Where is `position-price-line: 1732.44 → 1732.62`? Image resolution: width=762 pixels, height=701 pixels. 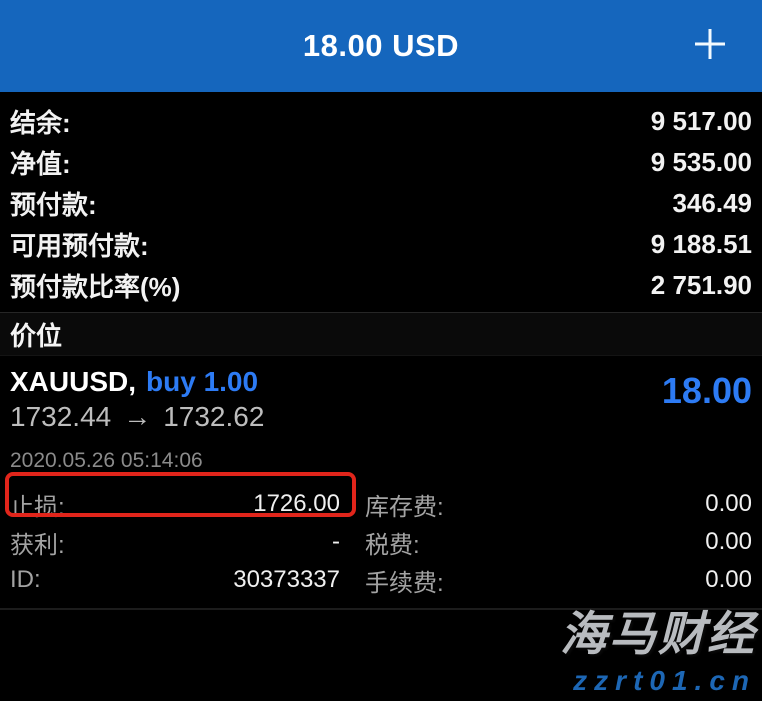
position-price-line: 1732.44 → 1732.62 is located at coordinates (381, 417).